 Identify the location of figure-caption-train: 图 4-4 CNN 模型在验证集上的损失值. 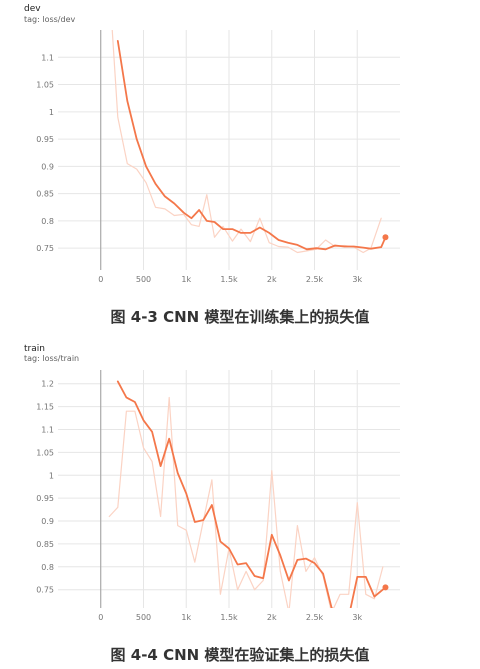
(240, 655).